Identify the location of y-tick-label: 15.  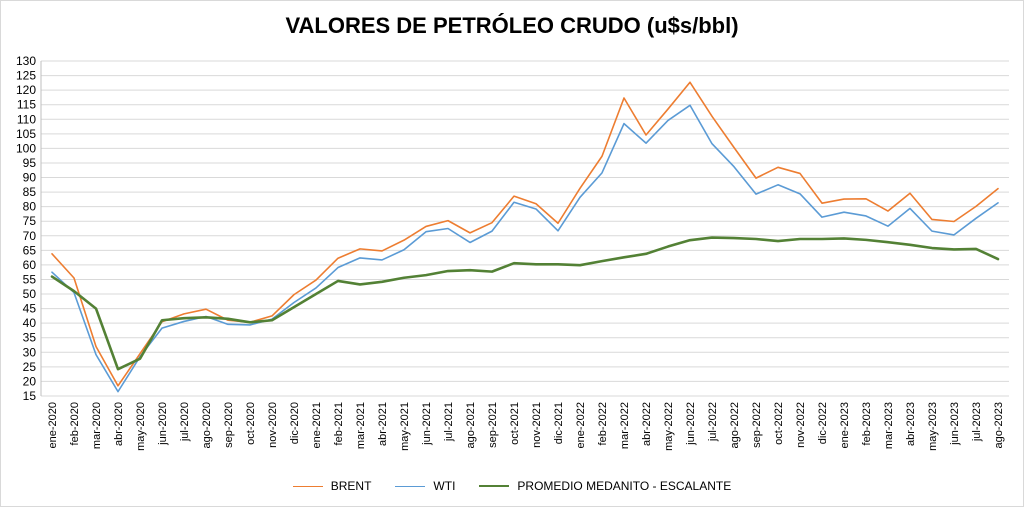
(30, 396).